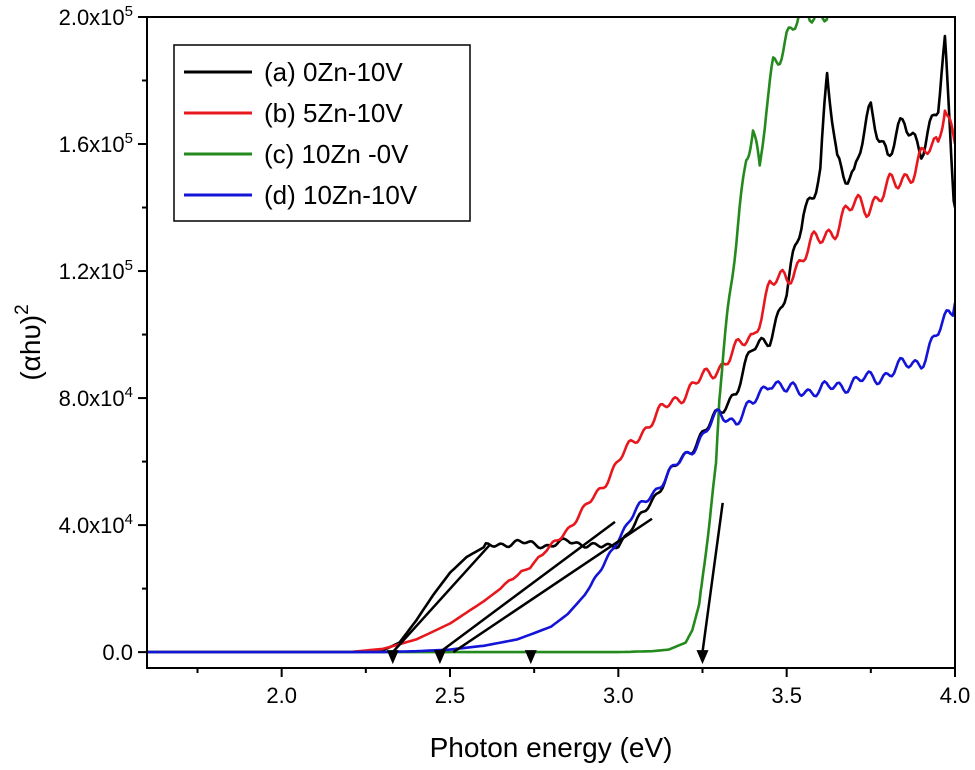 The image size is (975, 770). I want to click on legend-label: (a) 0Zn-10V, so click(333, 72).